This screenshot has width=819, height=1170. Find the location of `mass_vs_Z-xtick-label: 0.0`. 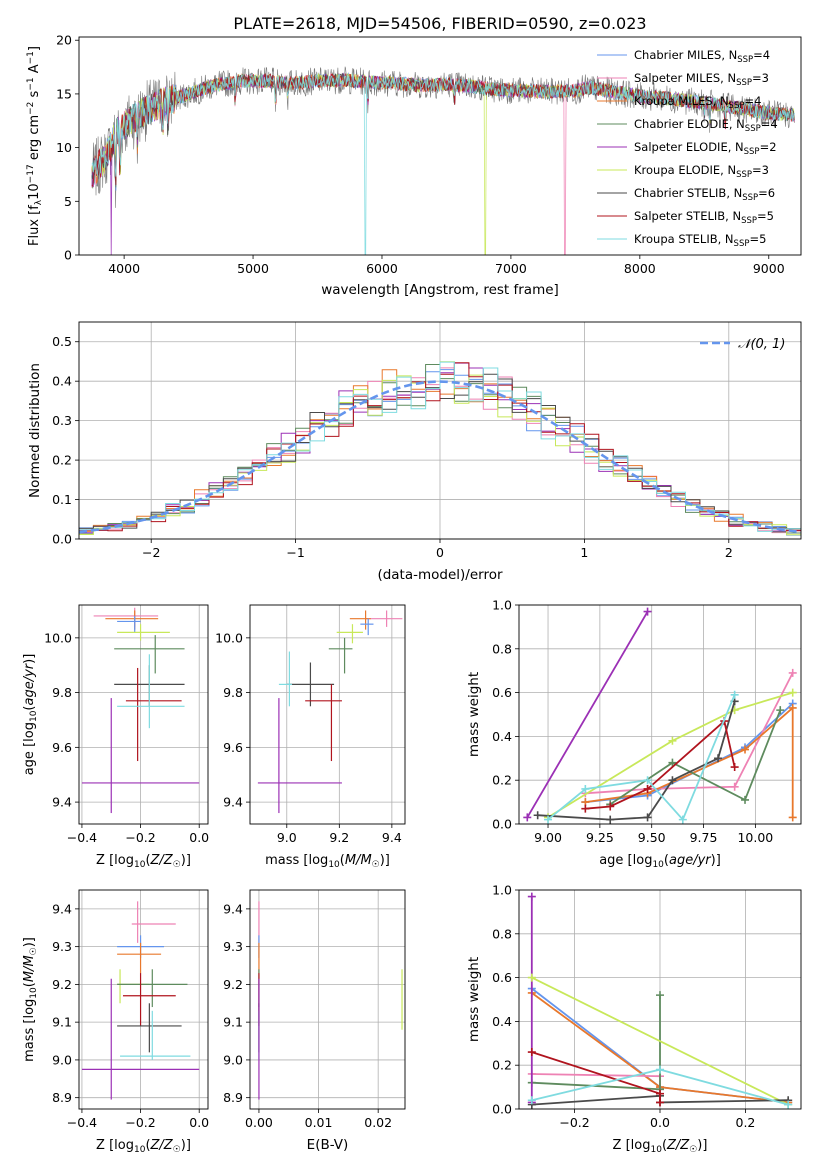

mass_vs_Z-xtick-label: 0.0 is located at coordinates (199, 1122).